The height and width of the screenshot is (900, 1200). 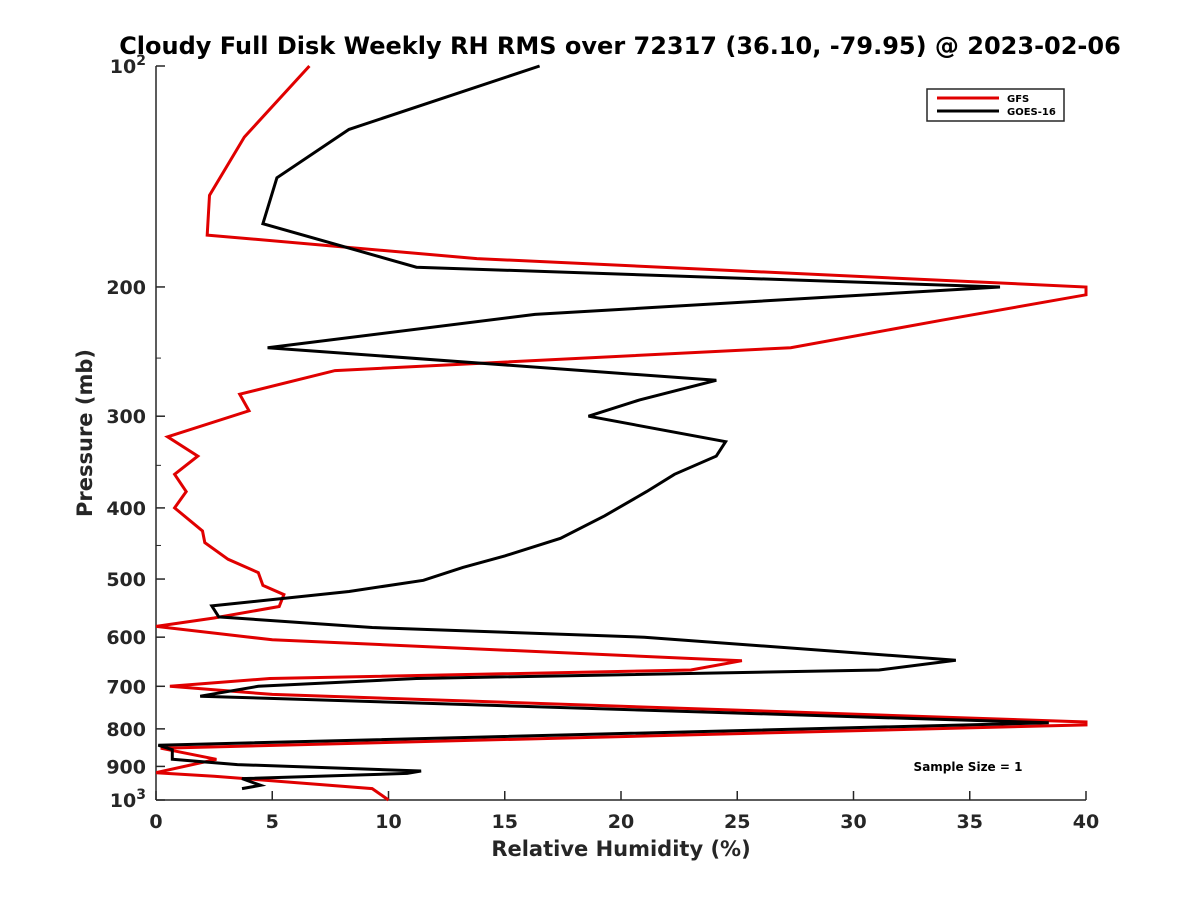 What do you see at coordinates (85, 433) in the screenshot?
I see `y-axis-label: Pressure (mb)` at bounding box center [85, 433].